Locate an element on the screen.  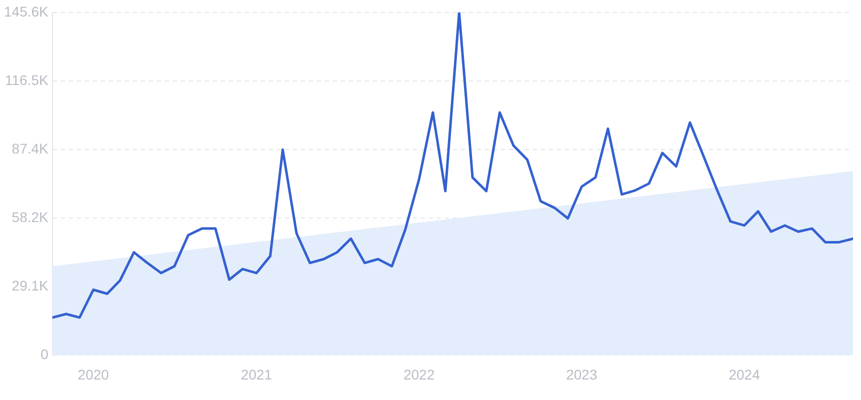
x-tick-label: 2021 is located at coordinates (256, 374).